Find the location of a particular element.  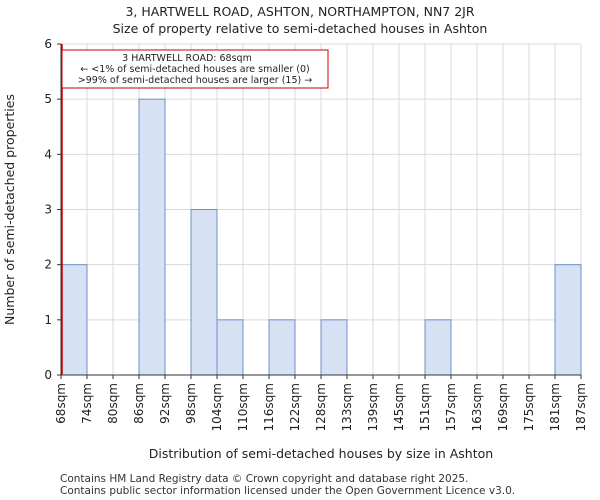

x-tick-label: 128sqm is located at coordinates (321, 407).